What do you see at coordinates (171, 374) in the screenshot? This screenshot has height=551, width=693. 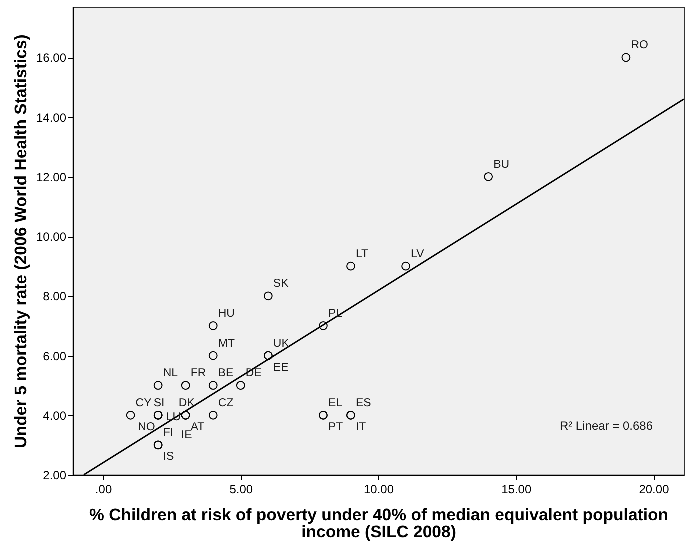 I see `annotation: NL` at bounding box center [171, 374].